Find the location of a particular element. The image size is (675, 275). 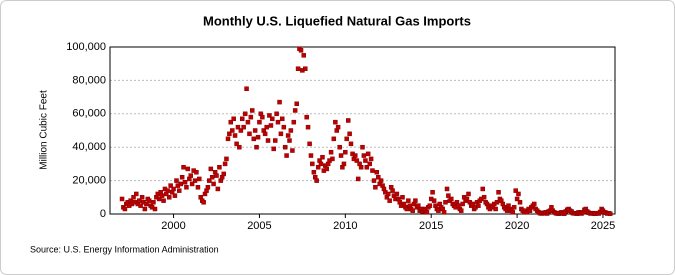

x-tick-label: 2000 is located at coordinates (173, 226).